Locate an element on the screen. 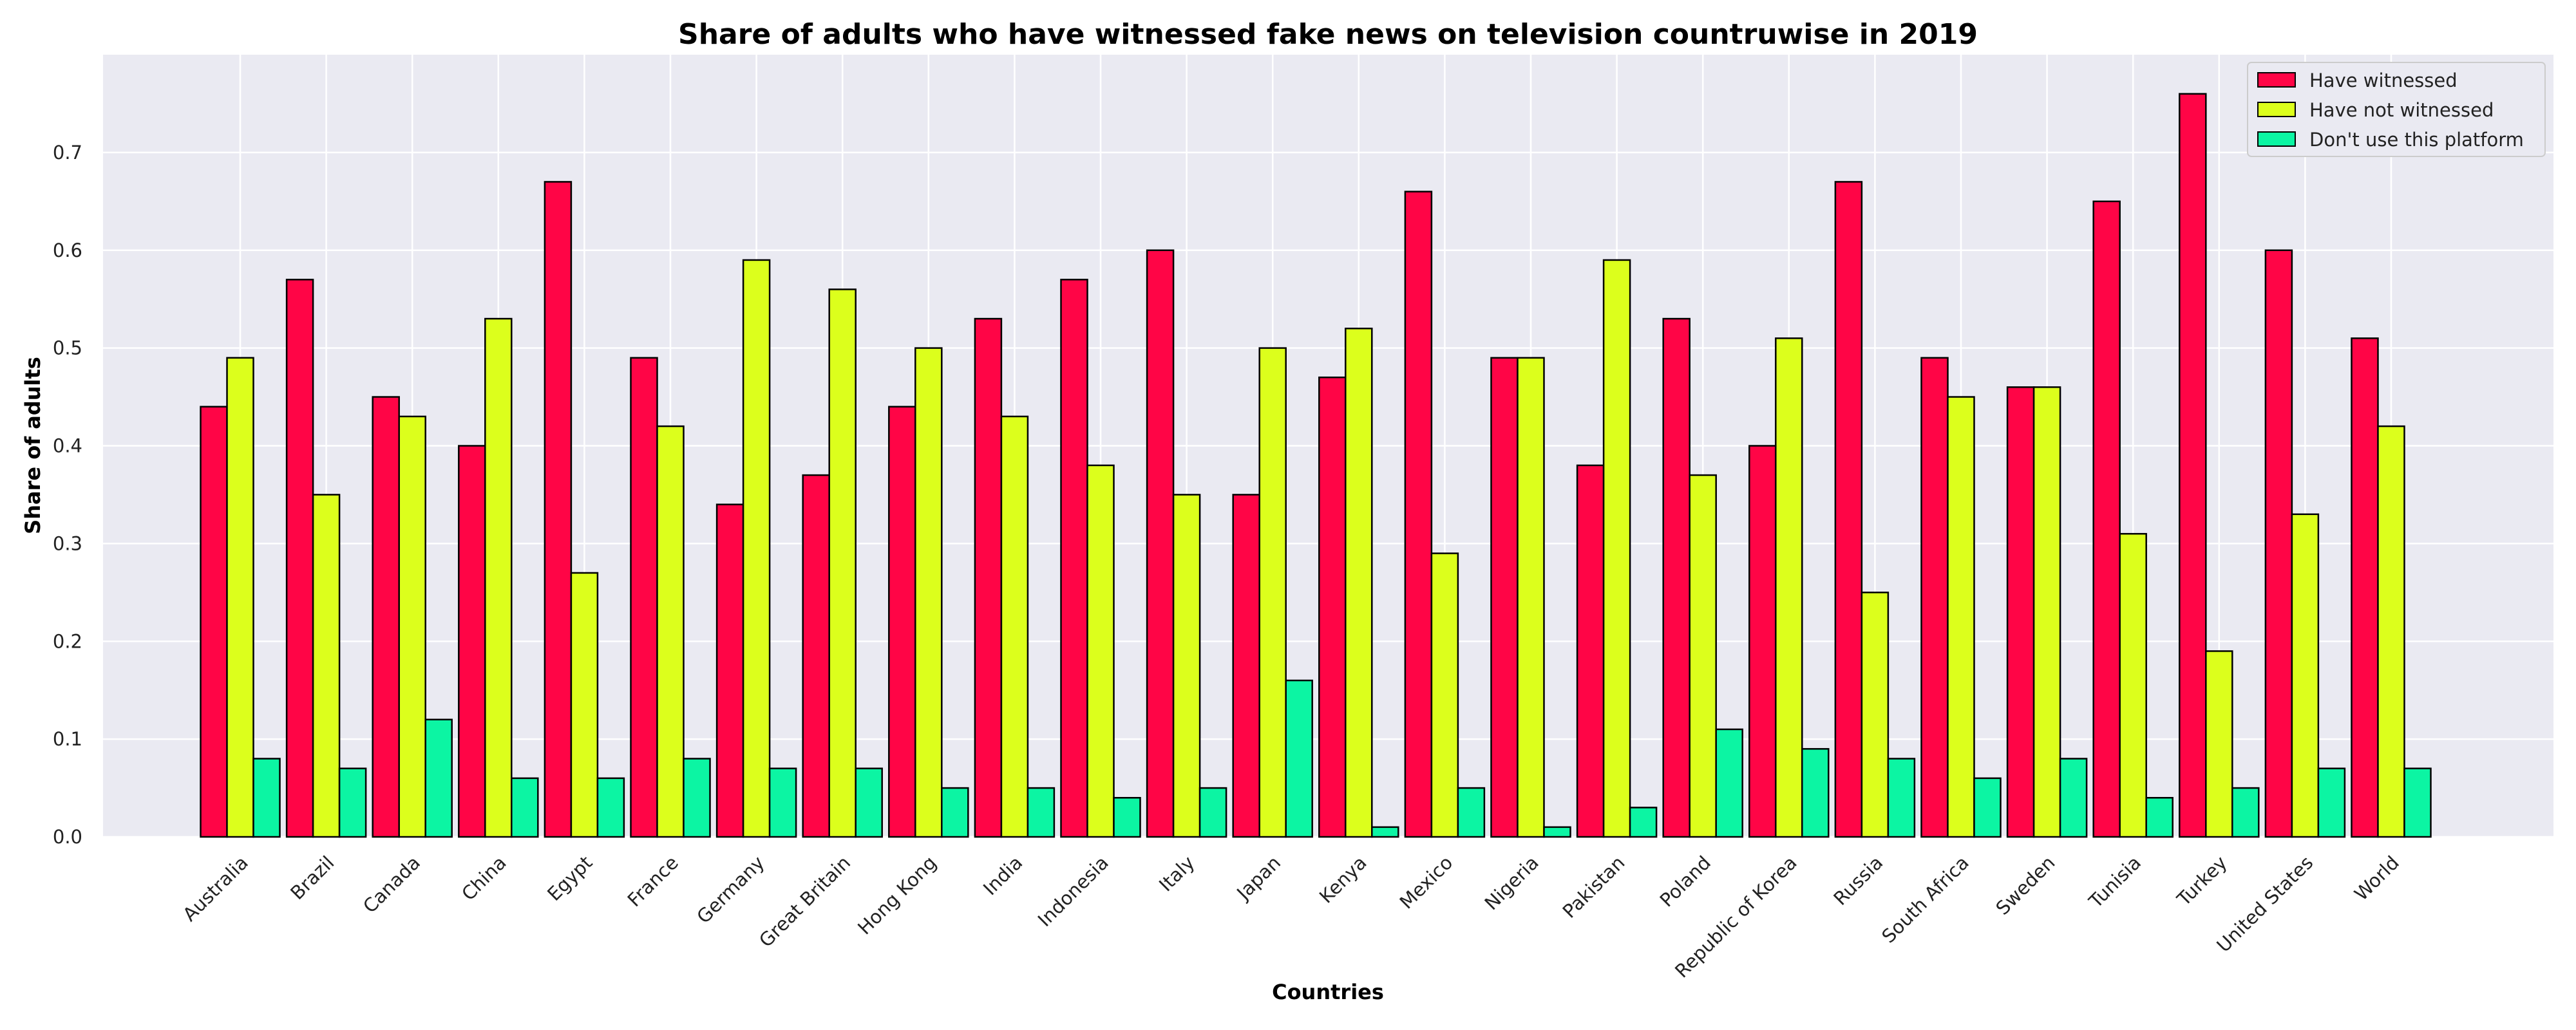 This screenshot has width=2576, height=1030. x-tick-label: Egypt is located at coordinates (570, 878).